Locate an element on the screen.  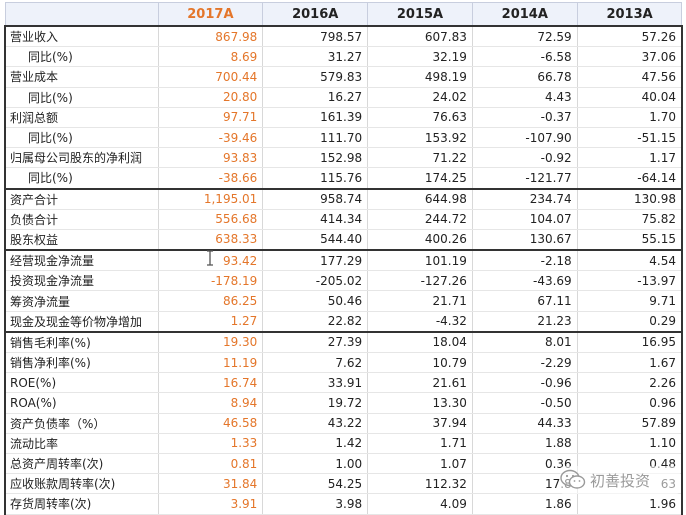
cell-2014a: 1.88 is located at coordinates (524, 443).